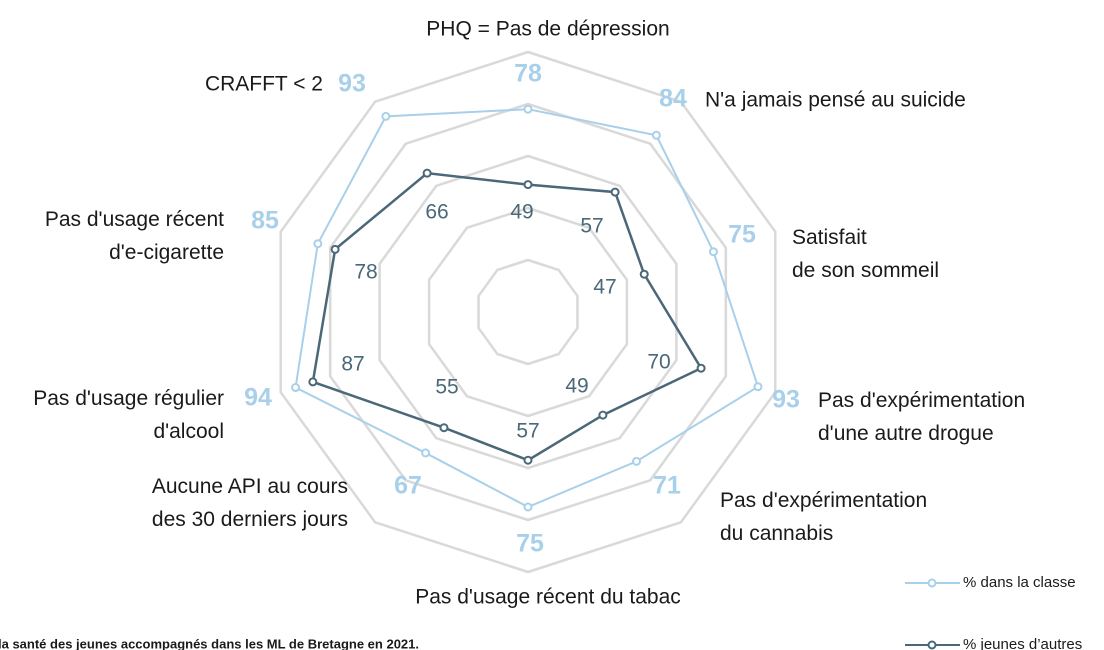 Image resolution: width=1104 pixels, height=650 pixels. I want to click on value-label: 94, so click(258, 398).